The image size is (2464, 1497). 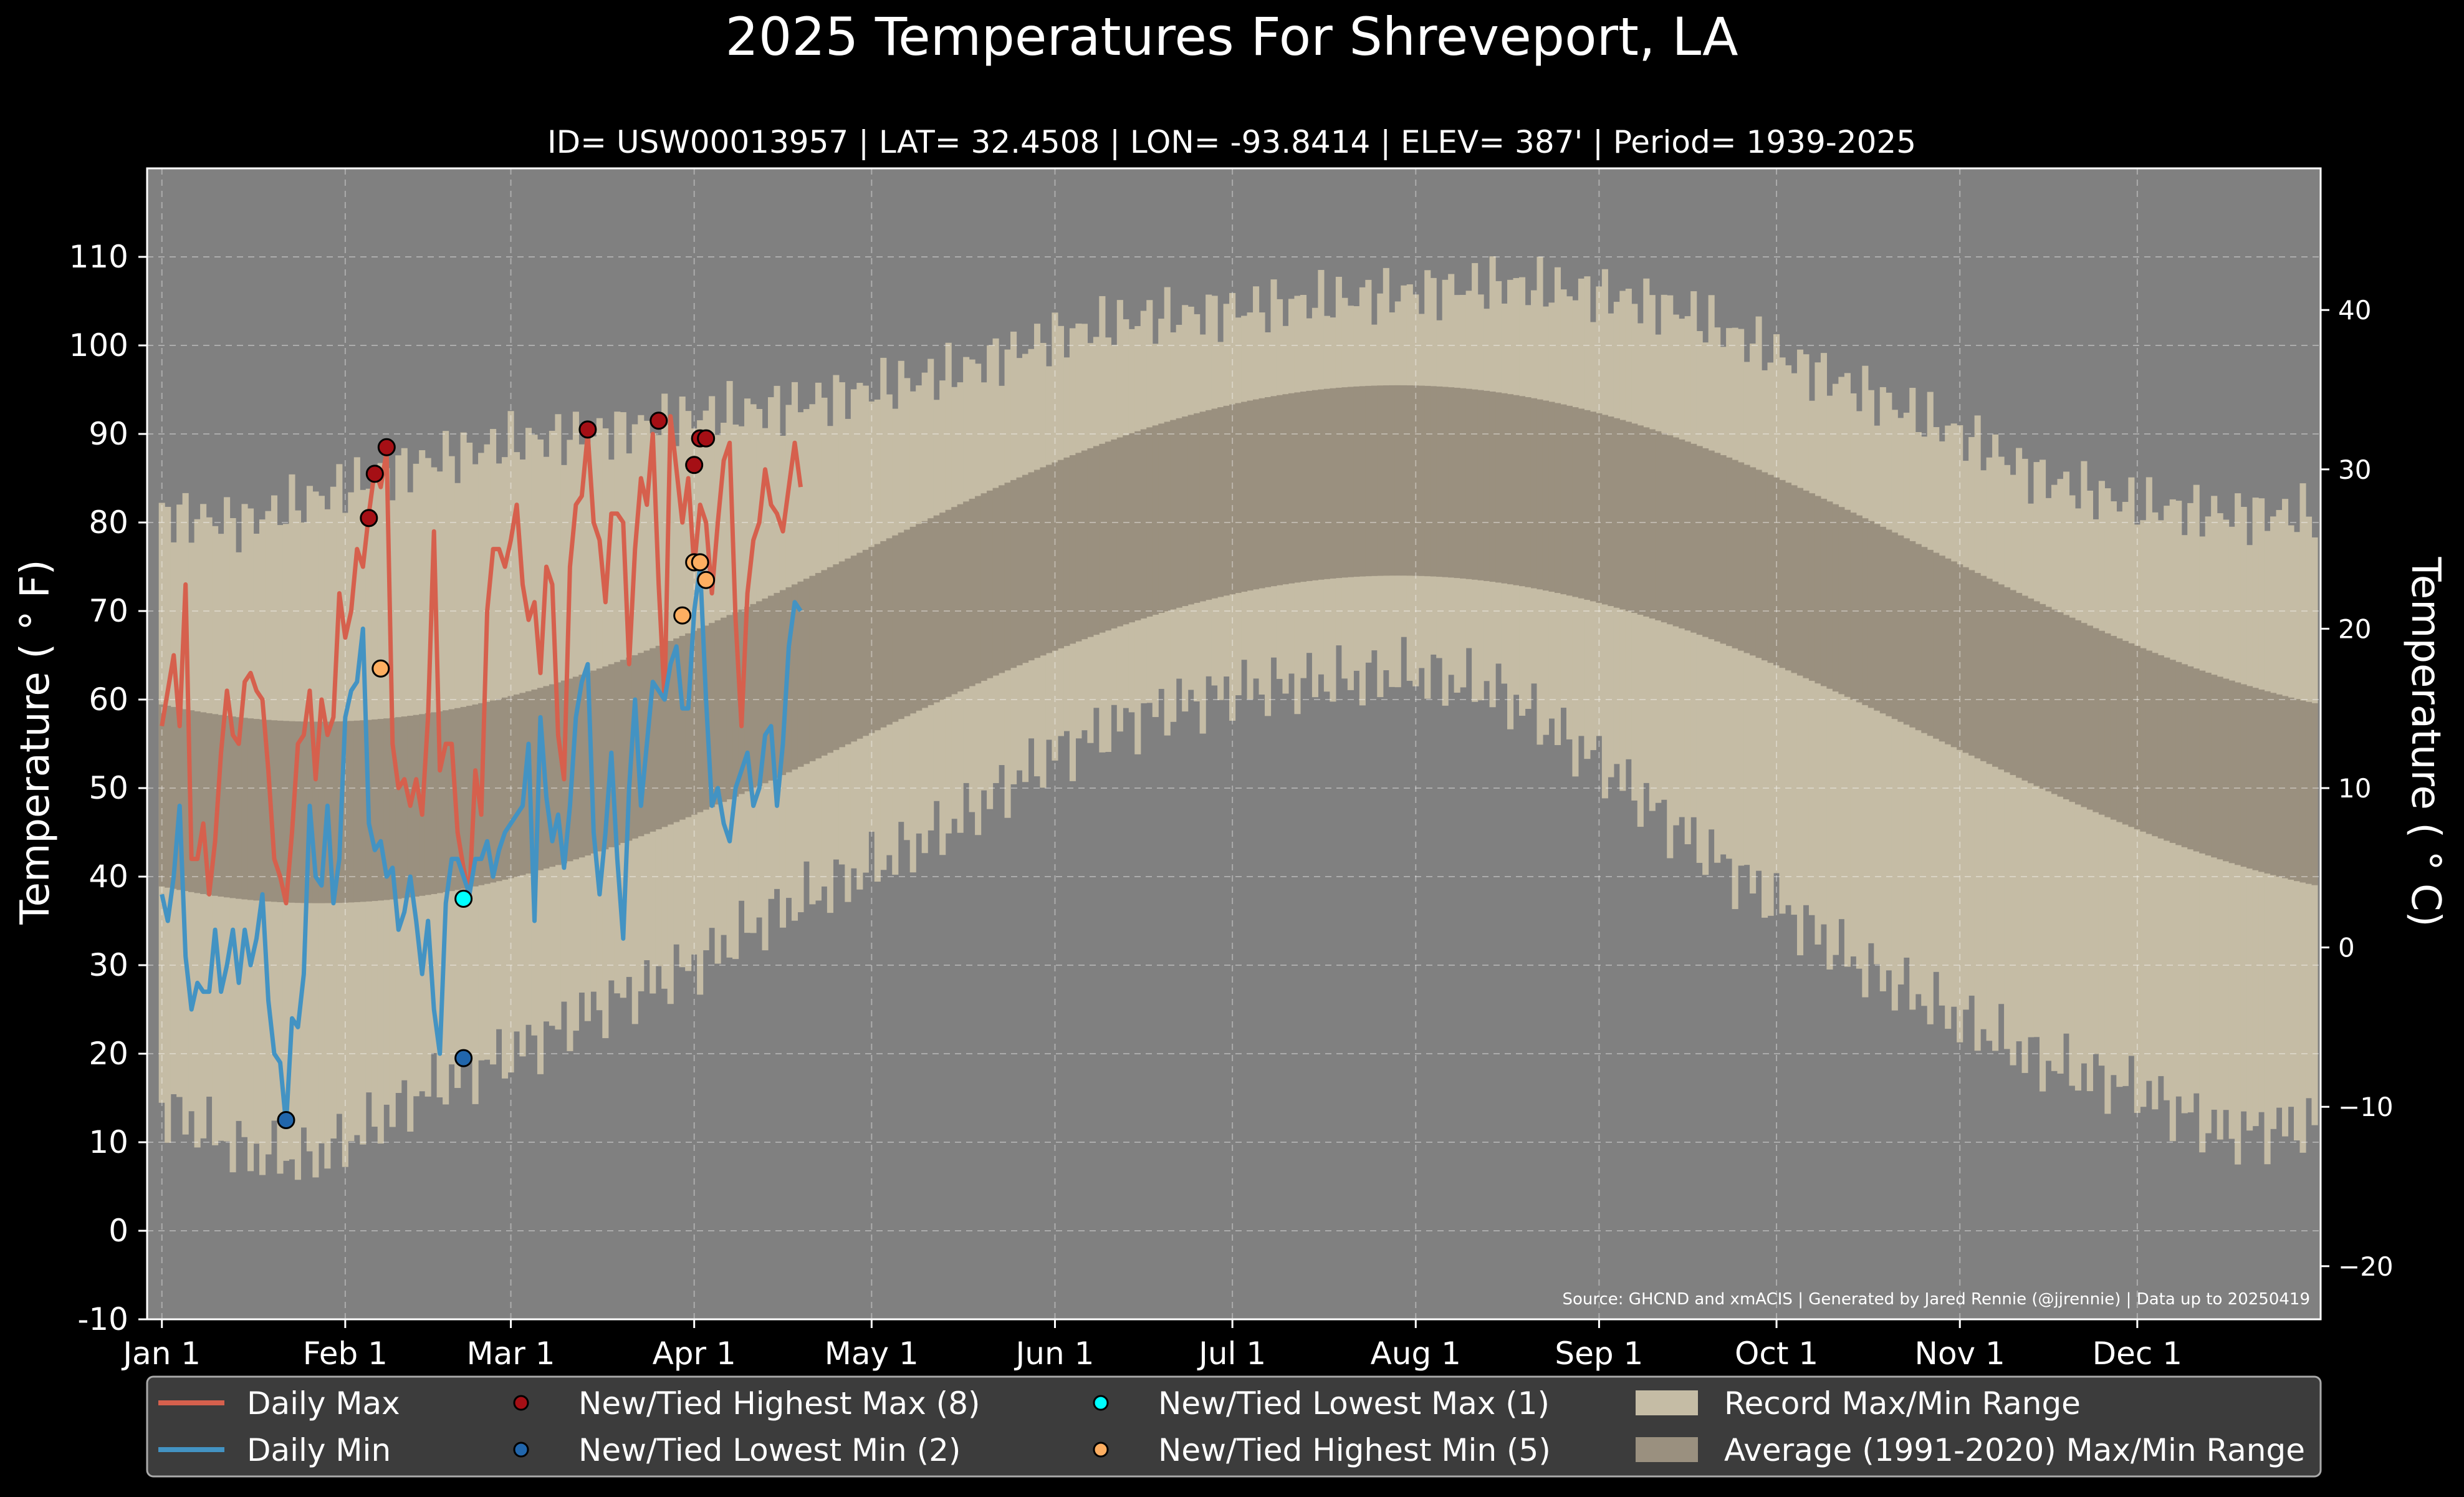 What do you see at coordinates (118, 1231) in the screenshot?
I see `y-tick-label: 0` at bounding box center [118, 1231].